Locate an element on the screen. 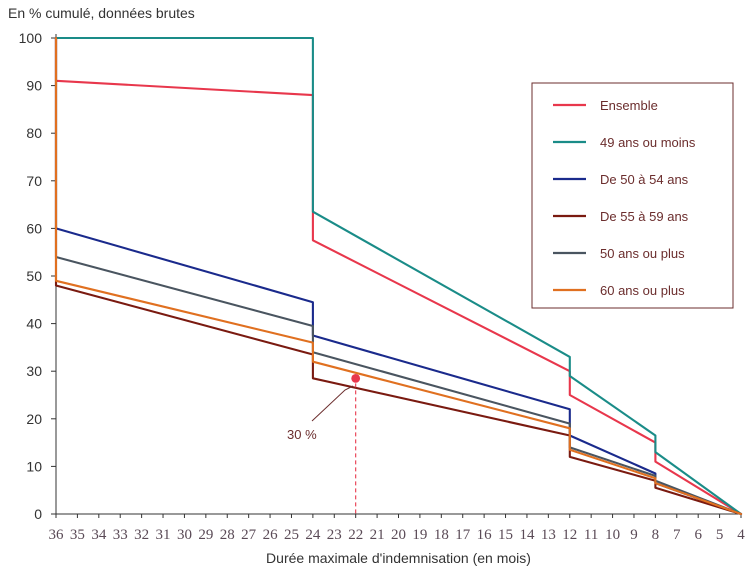 The image size is (749, 572). x-tick-label: 8 is located at coordinates (656, 535).